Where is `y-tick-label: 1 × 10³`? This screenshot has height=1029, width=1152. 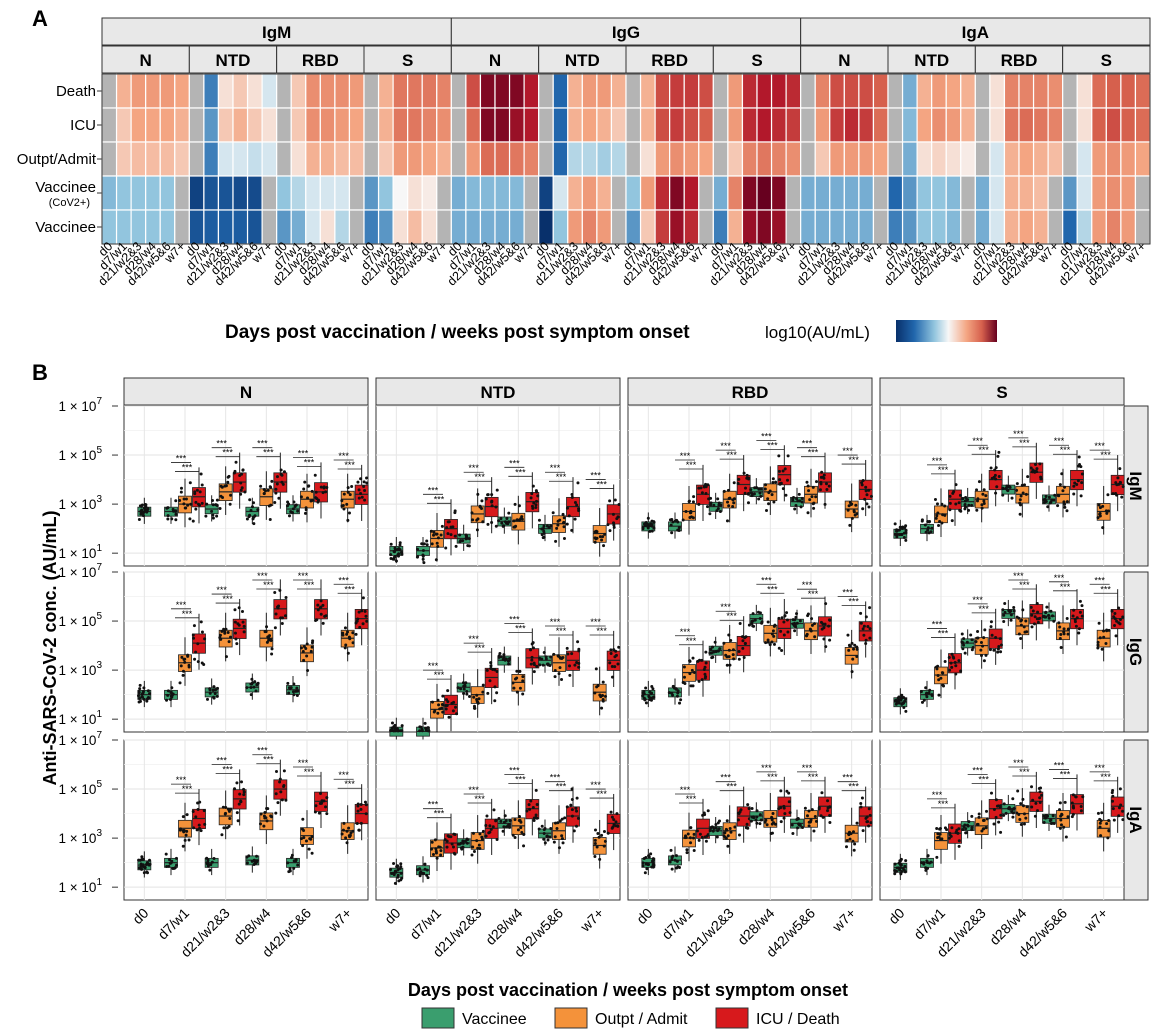 y-tick-label: 1 × 10³ is located at coordinates (81, 837).